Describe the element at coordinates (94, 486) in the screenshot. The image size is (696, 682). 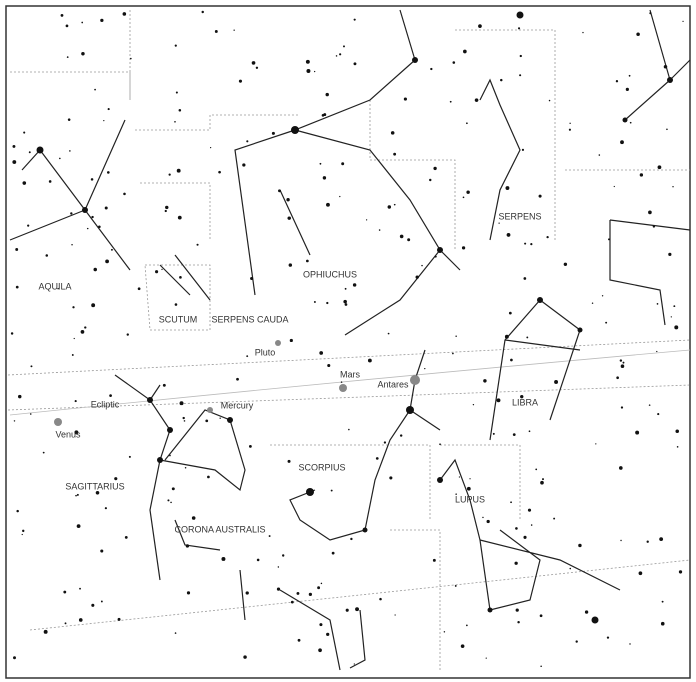
I see `map-label: SAGITTARIUS` at that location.